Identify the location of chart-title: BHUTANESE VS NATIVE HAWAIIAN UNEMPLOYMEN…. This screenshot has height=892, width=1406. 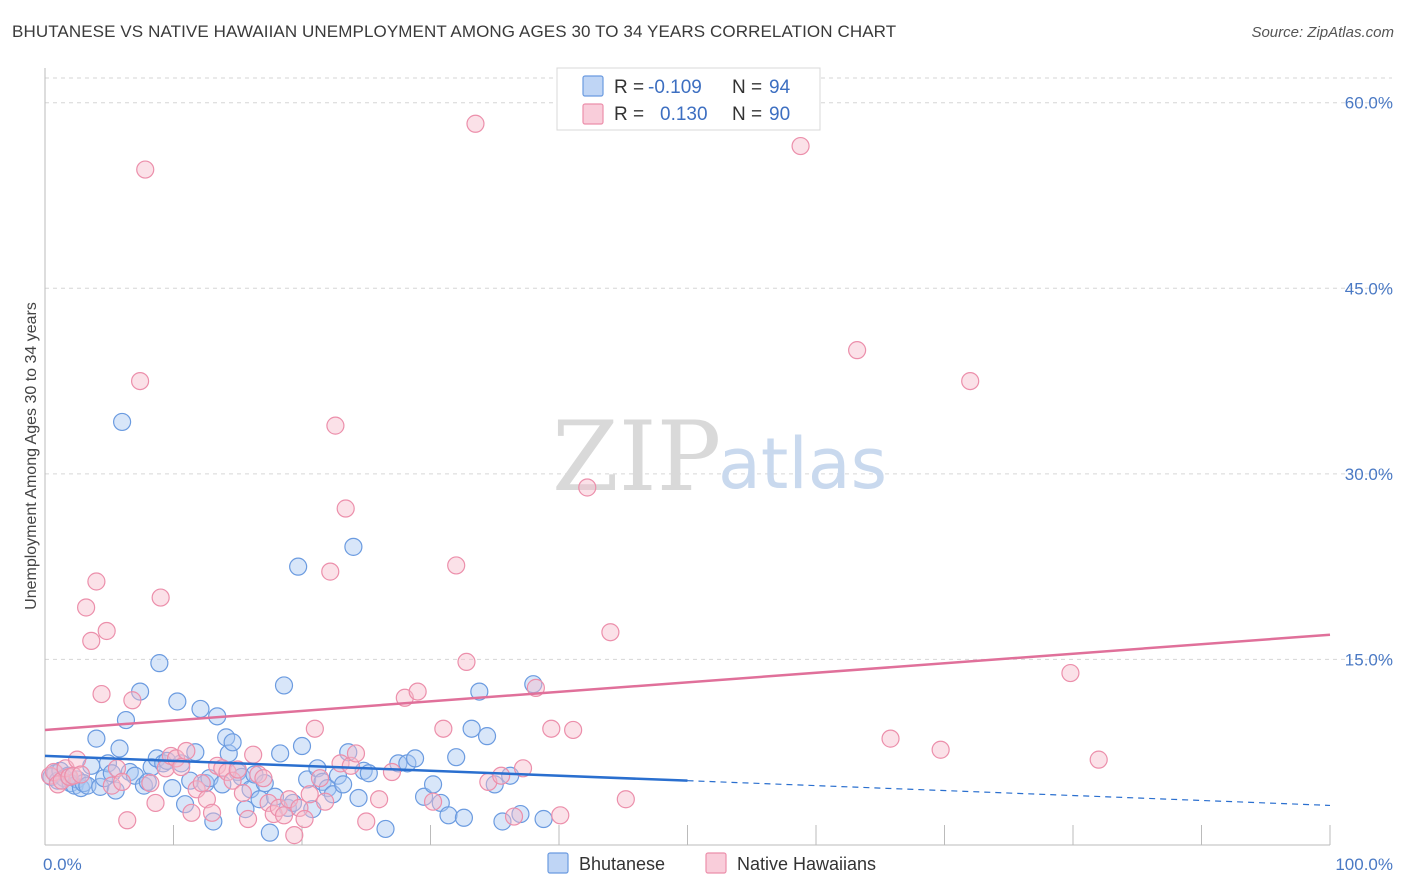
(454, 31).